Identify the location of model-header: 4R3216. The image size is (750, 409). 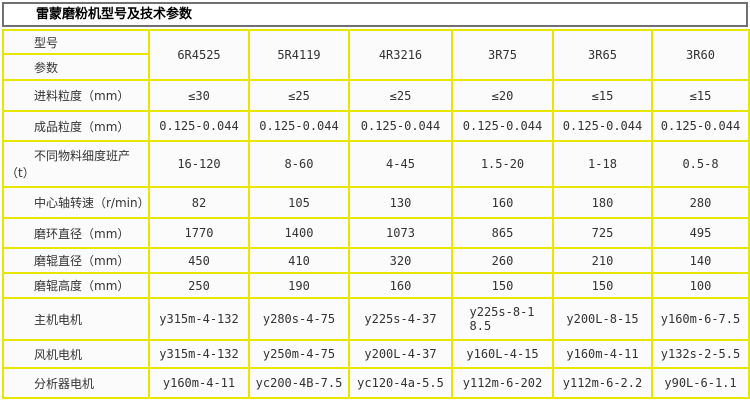
(400, 55).